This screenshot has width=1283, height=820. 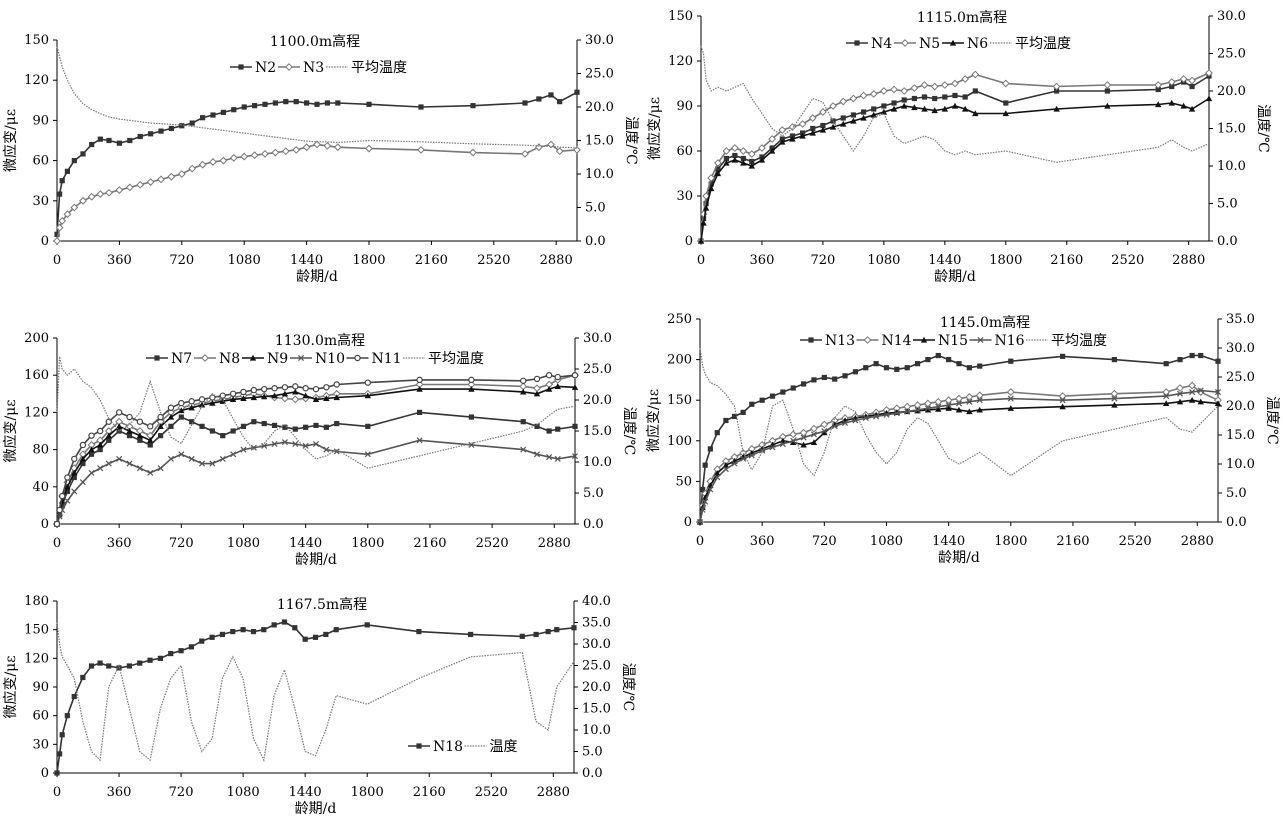 What do you see at coordinates (36, 80) in the screenshot?
I see `y-tick-label: 120` at bounding box center [36, 80].